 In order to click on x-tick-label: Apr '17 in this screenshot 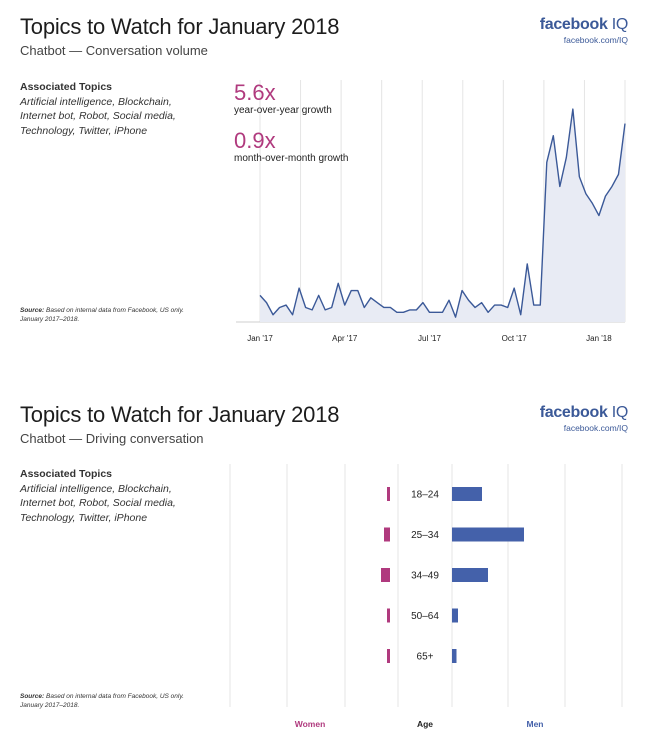, I will do `click(345, 338)`.